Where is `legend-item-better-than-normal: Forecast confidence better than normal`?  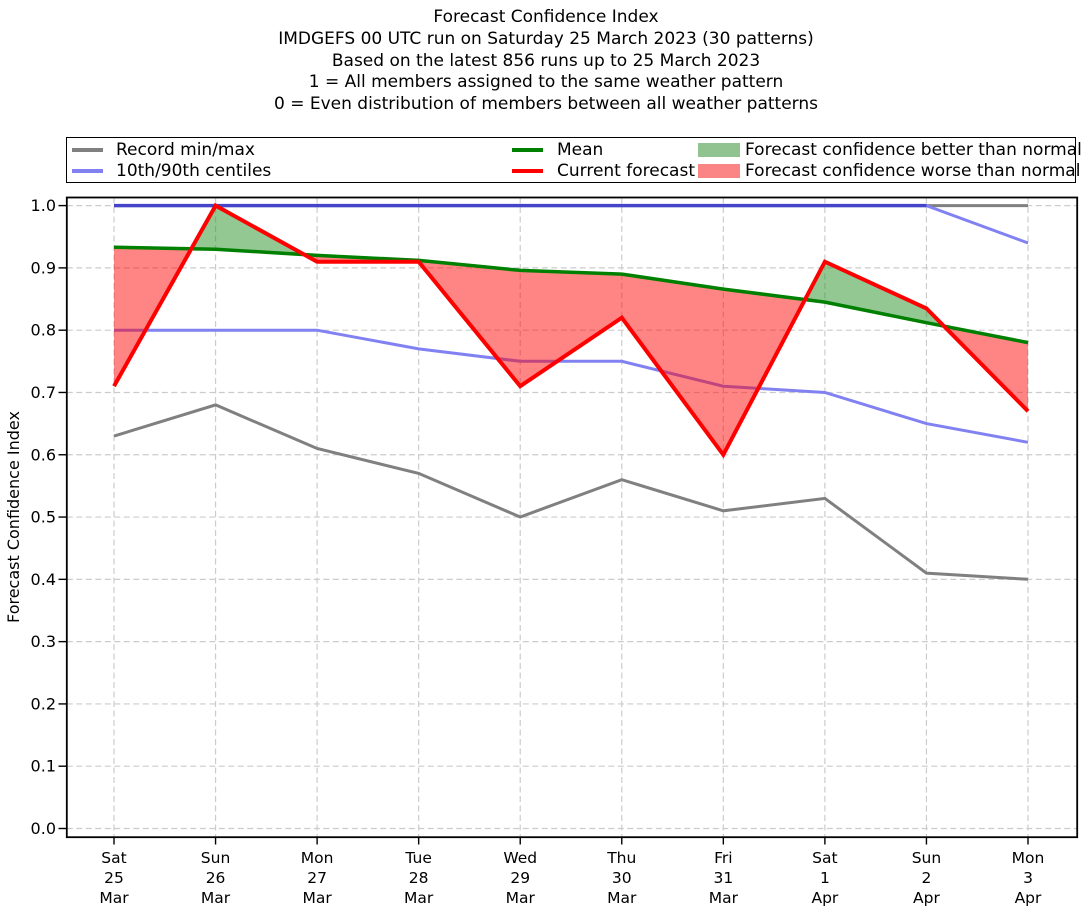 legend-item-better-than-normal: Forecast confidence better than normal is located at coordinates (890, 150).